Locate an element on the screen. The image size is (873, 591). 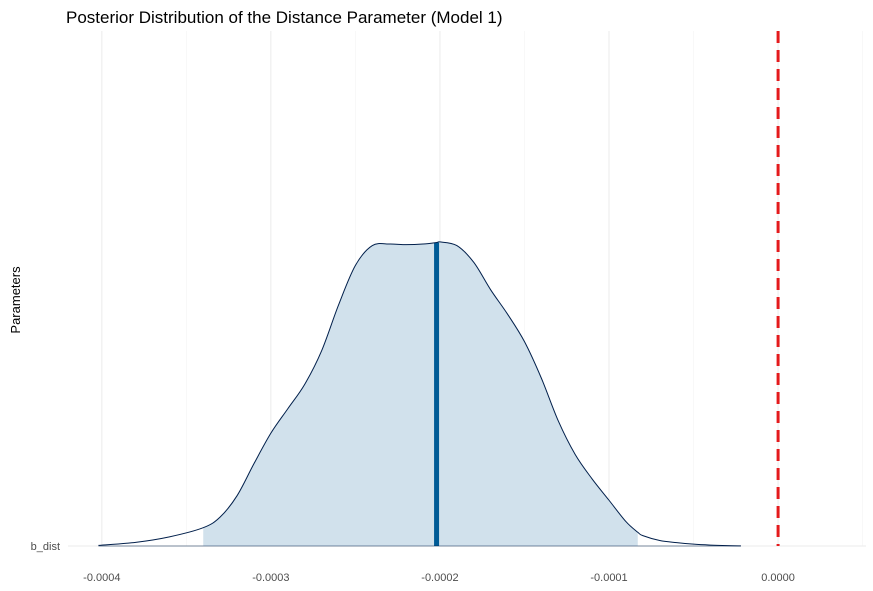
x-tick-label: -0.0004 is located at coordinates (101, 578).